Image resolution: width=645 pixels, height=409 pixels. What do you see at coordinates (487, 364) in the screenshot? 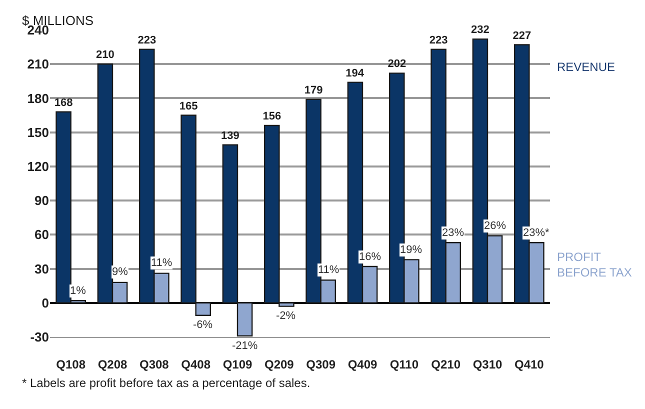
I see `x-tick-label: Q310` at bounding box center [487, 364].